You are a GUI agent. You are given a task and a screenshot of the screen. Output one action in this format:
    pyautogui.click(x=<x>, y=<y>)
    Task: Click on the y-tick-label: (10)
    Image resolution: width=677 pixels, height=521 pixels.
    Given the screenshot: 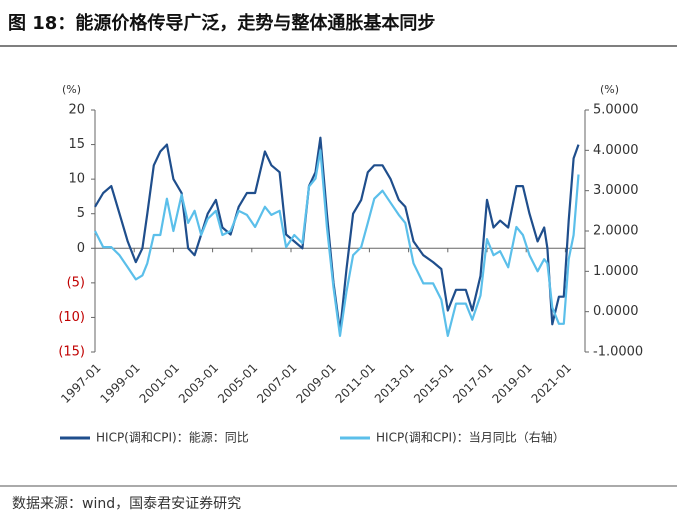 What is the action you would take?
    pyautogui.click(x=71, y=317)
    